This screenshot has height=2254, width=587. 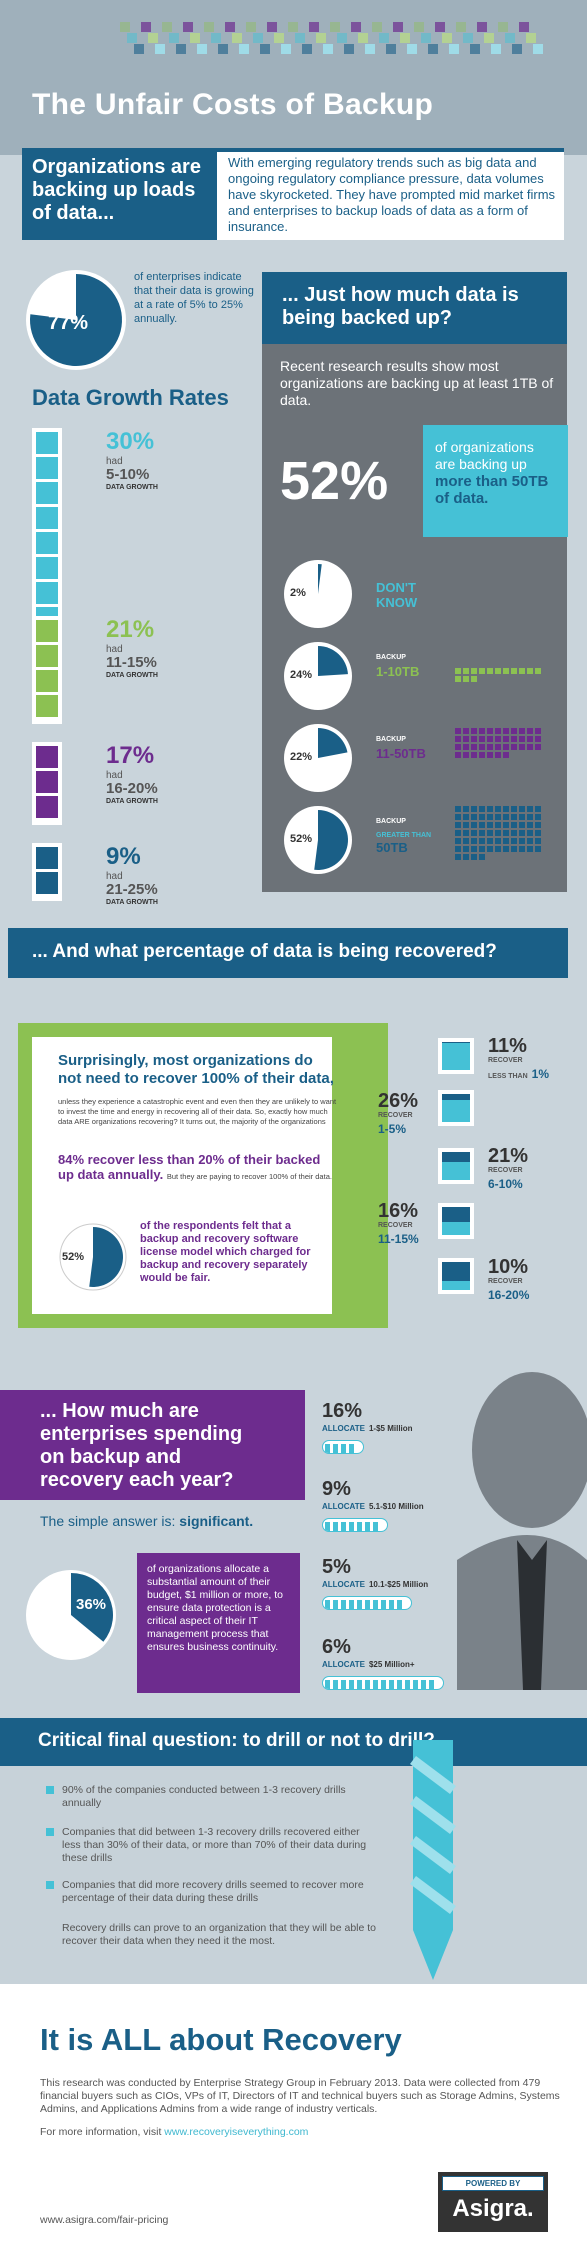 I want to click on spending-simple-answer: The simple answer is: significant., so click(x=146, y=1521).